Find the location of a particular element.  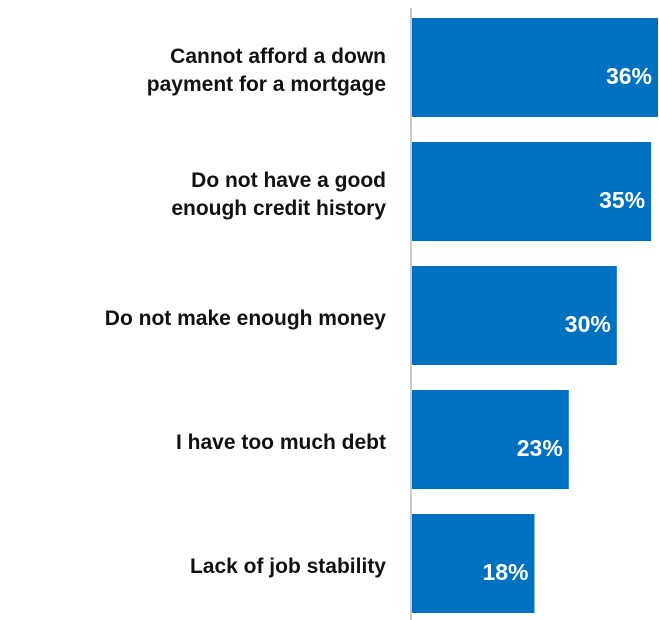

value-label: 36% is located at coordinates (628, 75).